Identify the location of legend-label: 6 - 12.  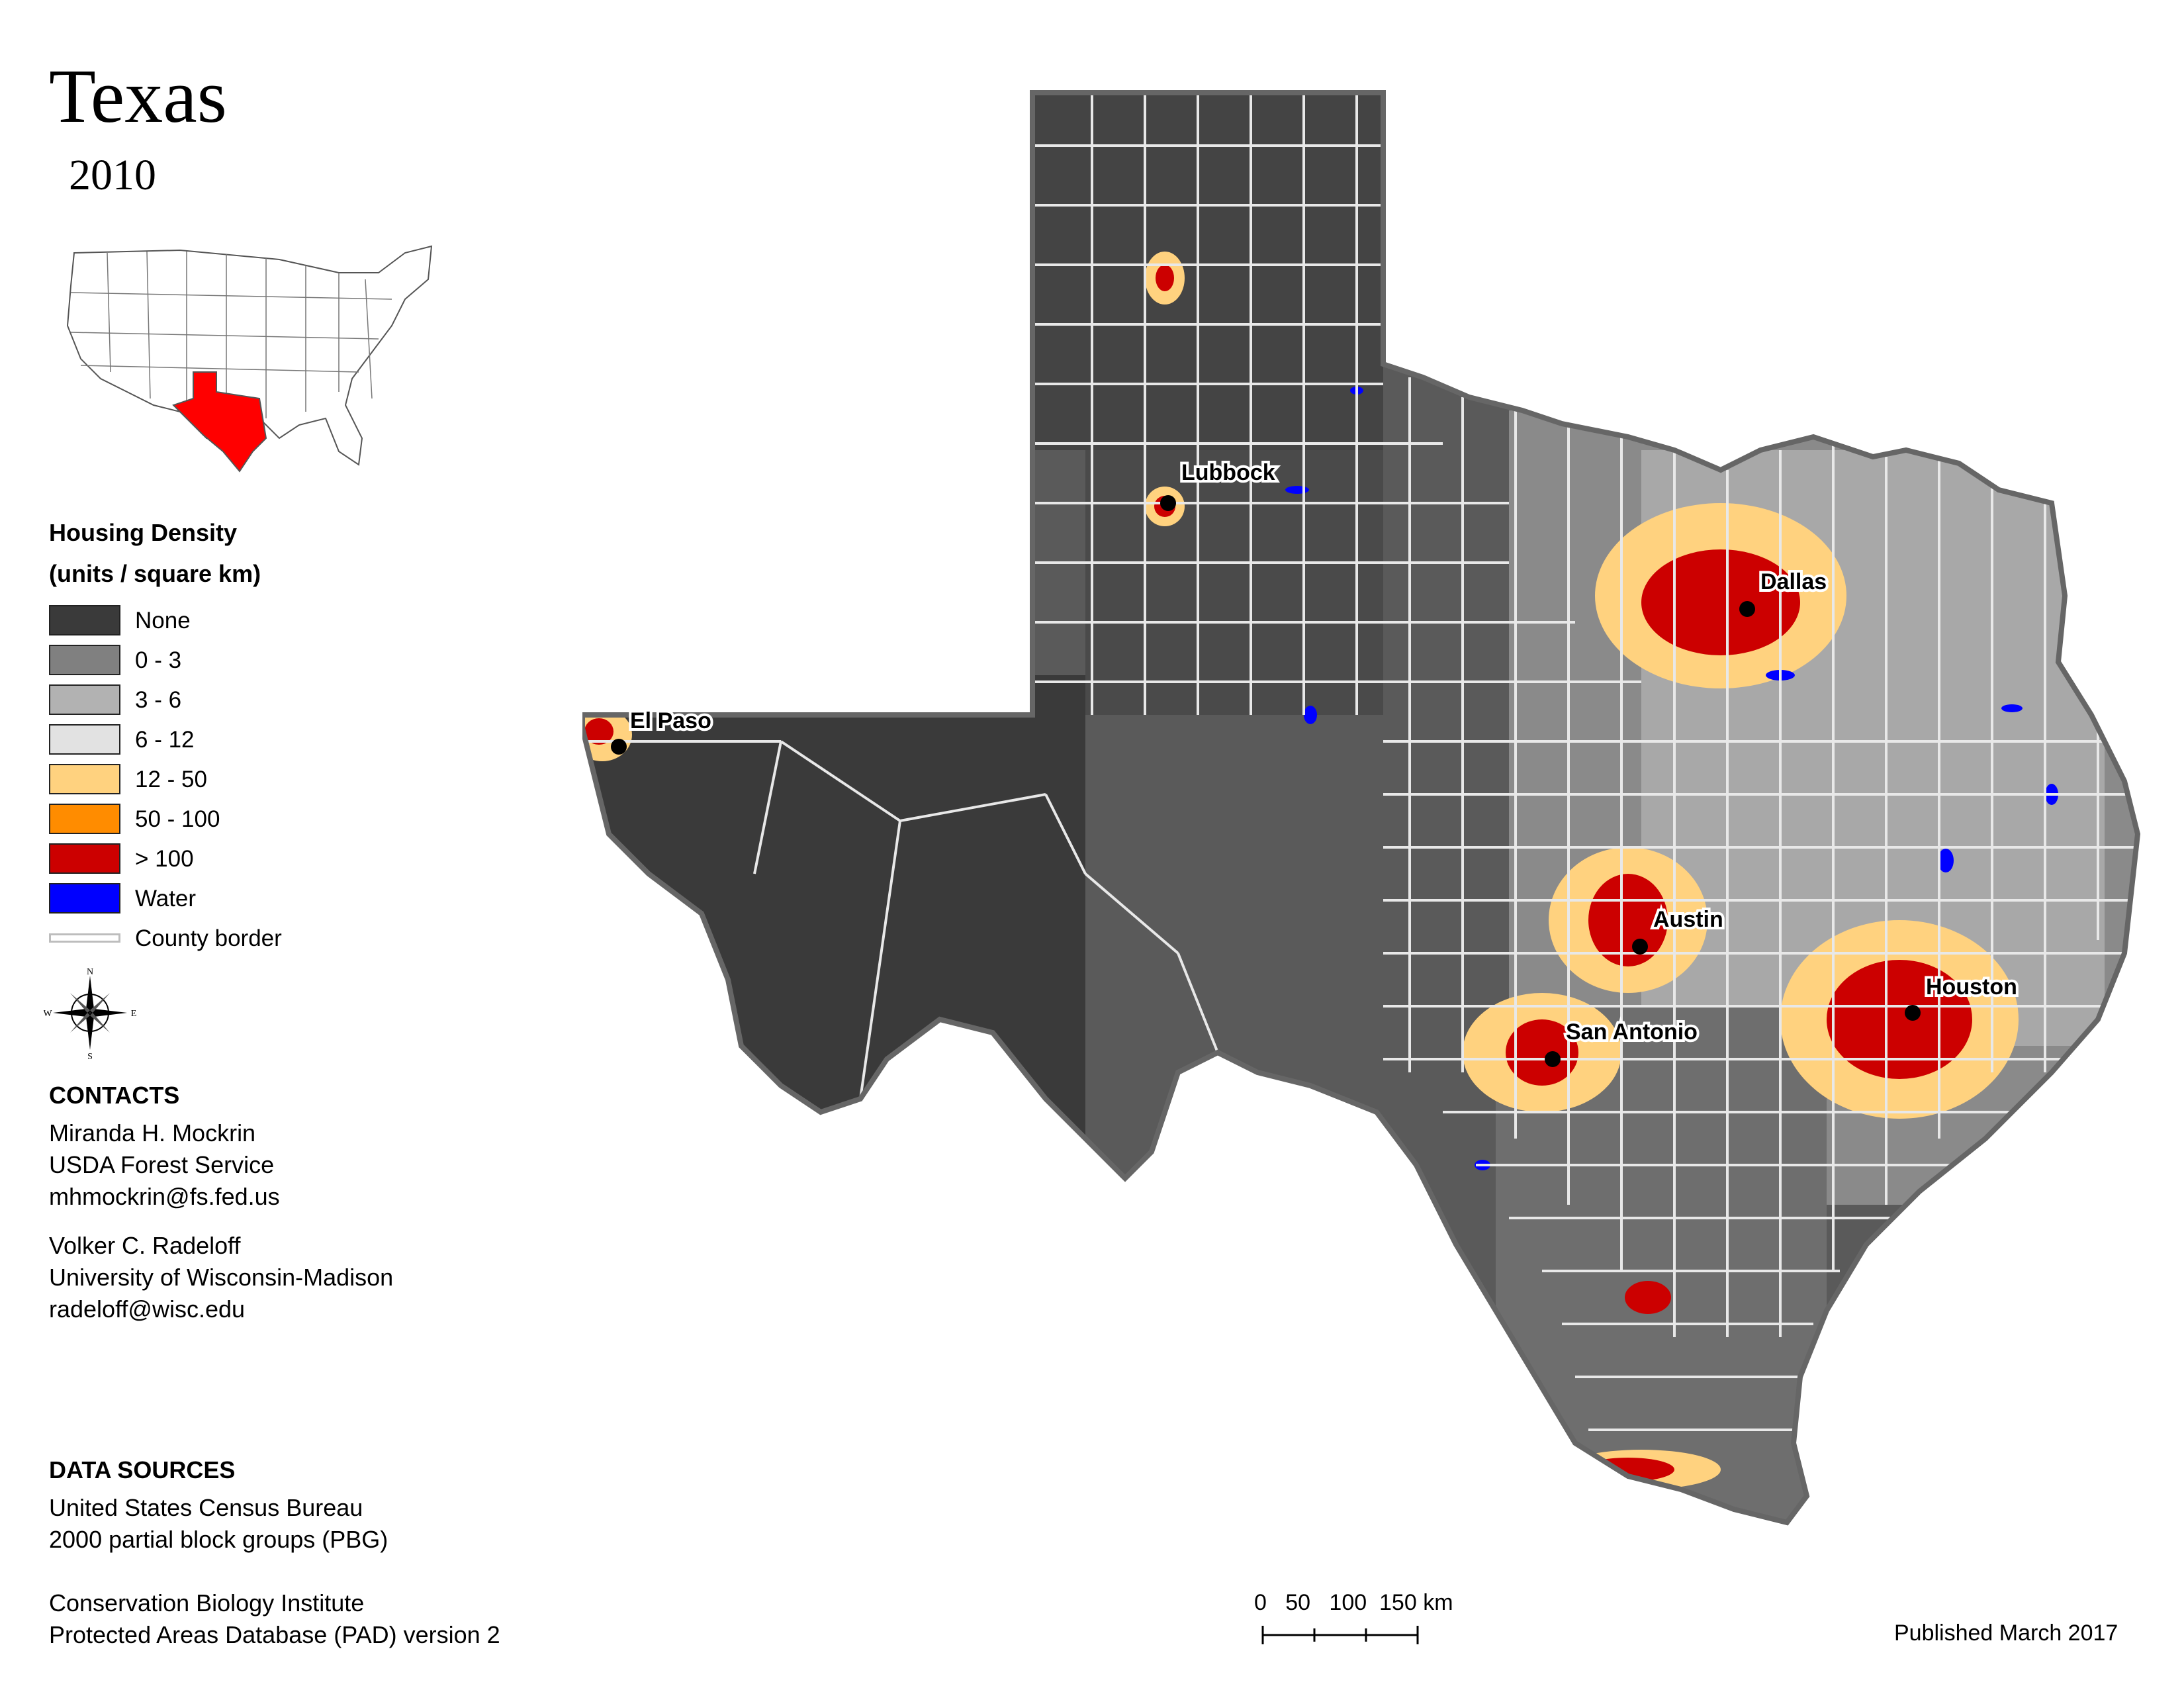
(165, 740).